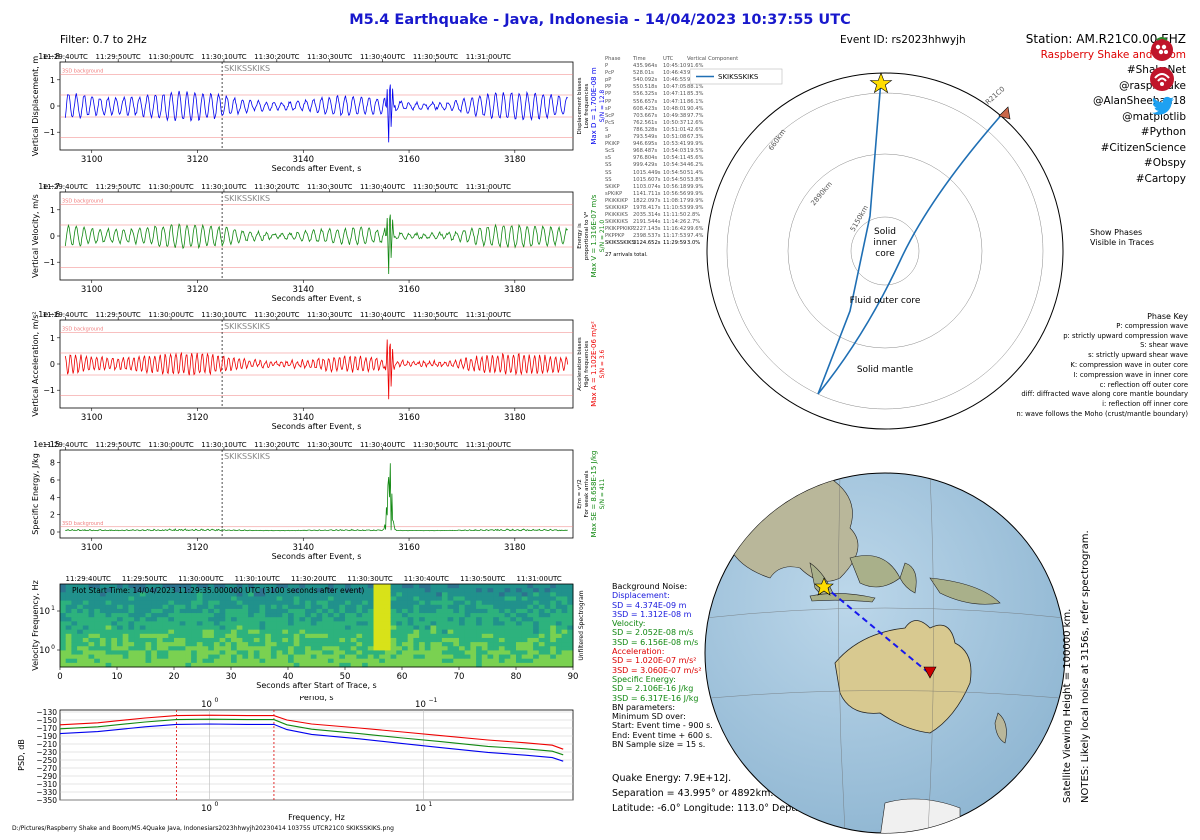 The image size is (1200, 840). What do you see at coordinates (1167, 316) in the screenshot?
I see `phase-key-title: Phase Key` at bounding box center [1167, 316].